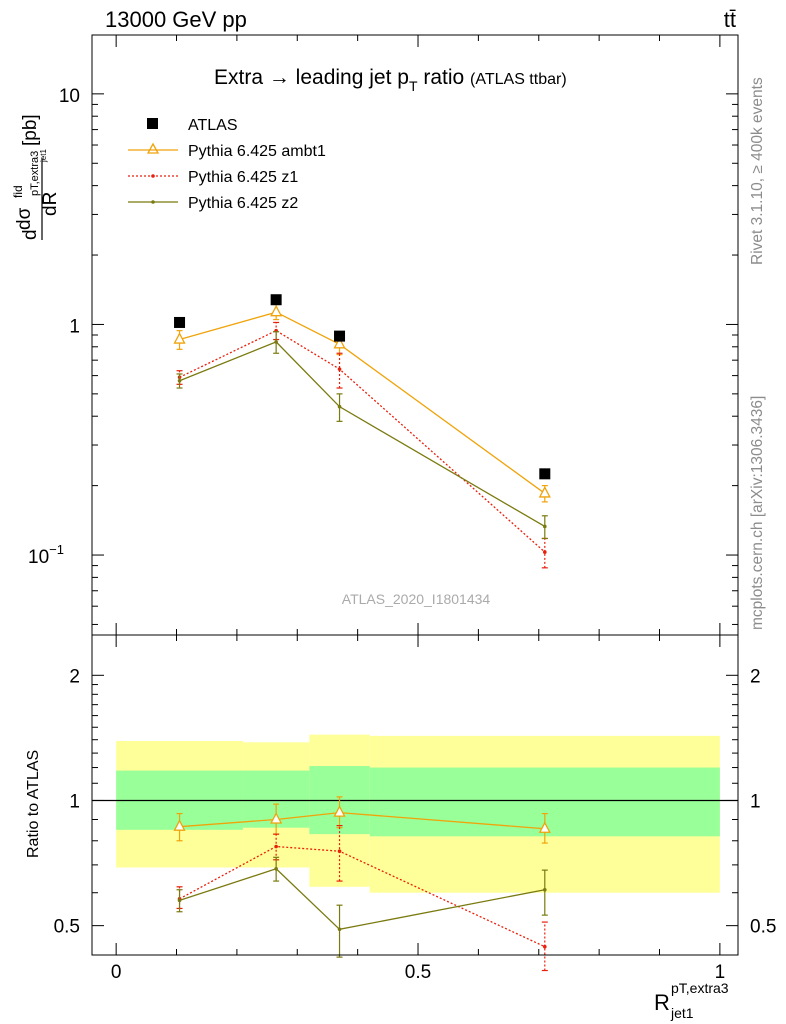  Describe the element at coordinates (662, 1002) in the screenshot. I see `x-label-R: R` at that location.